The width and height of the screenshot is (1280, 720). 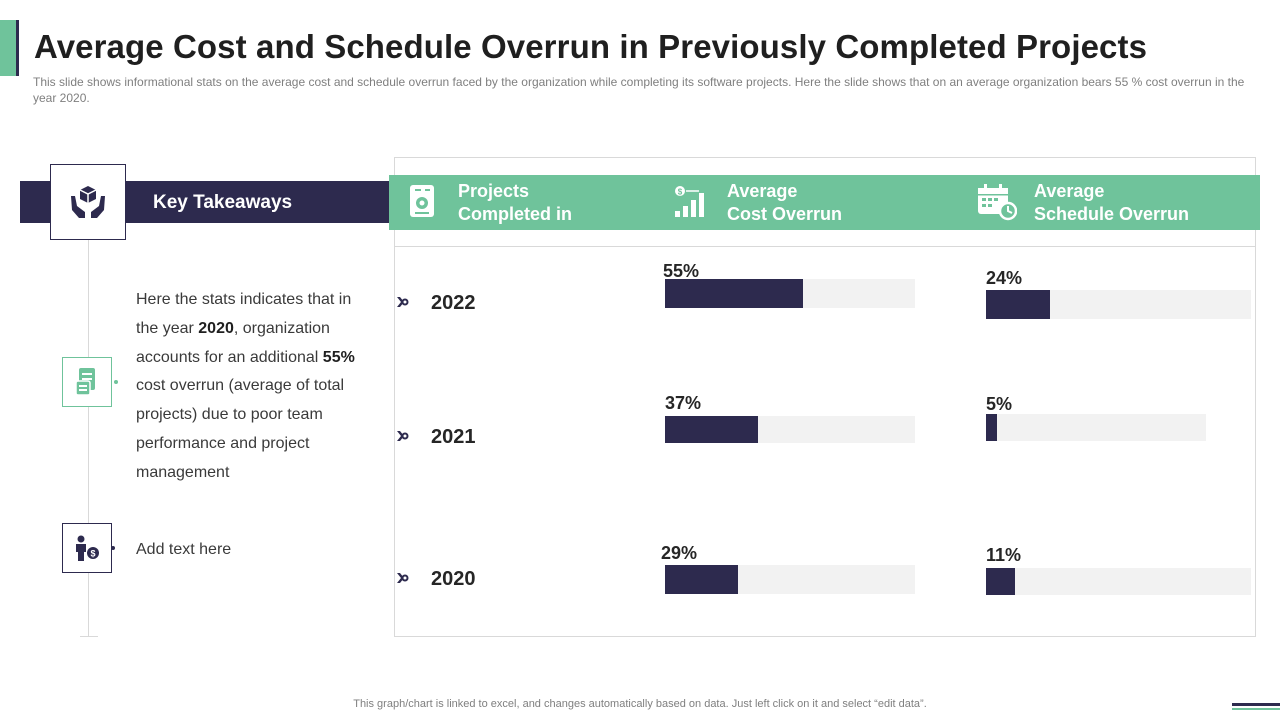 I want to click on cost-overrun-value: 55%, so click(x=681, y=271).